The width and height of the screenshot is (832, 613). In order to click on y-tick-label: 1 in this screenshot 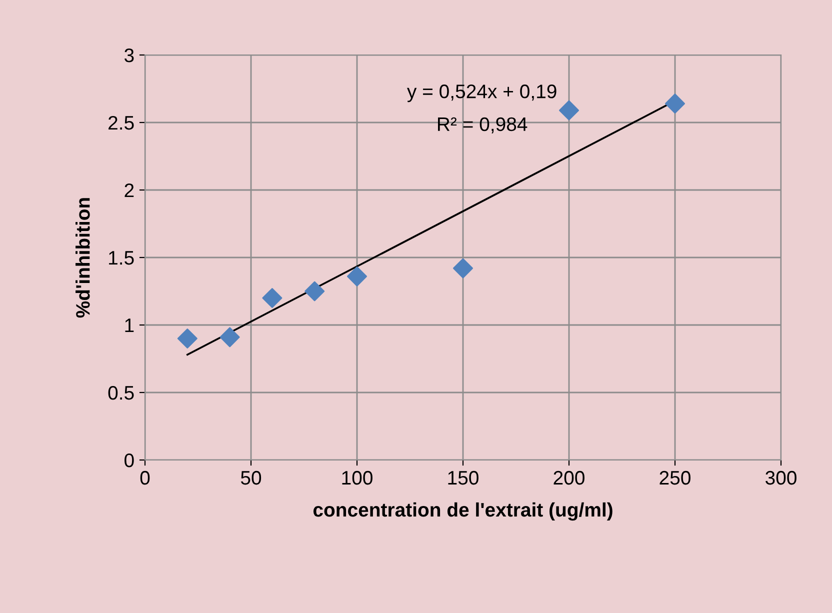, I will do `click(129, 325)`.